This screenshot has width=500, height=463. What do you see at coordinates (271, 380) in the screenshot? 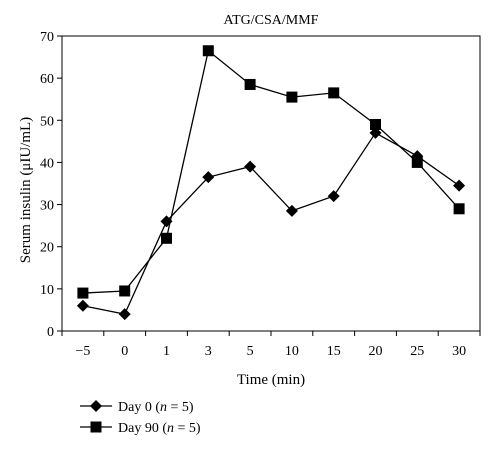
I see `x-axis-label: Time (min)` at bounding box center [271, 380].